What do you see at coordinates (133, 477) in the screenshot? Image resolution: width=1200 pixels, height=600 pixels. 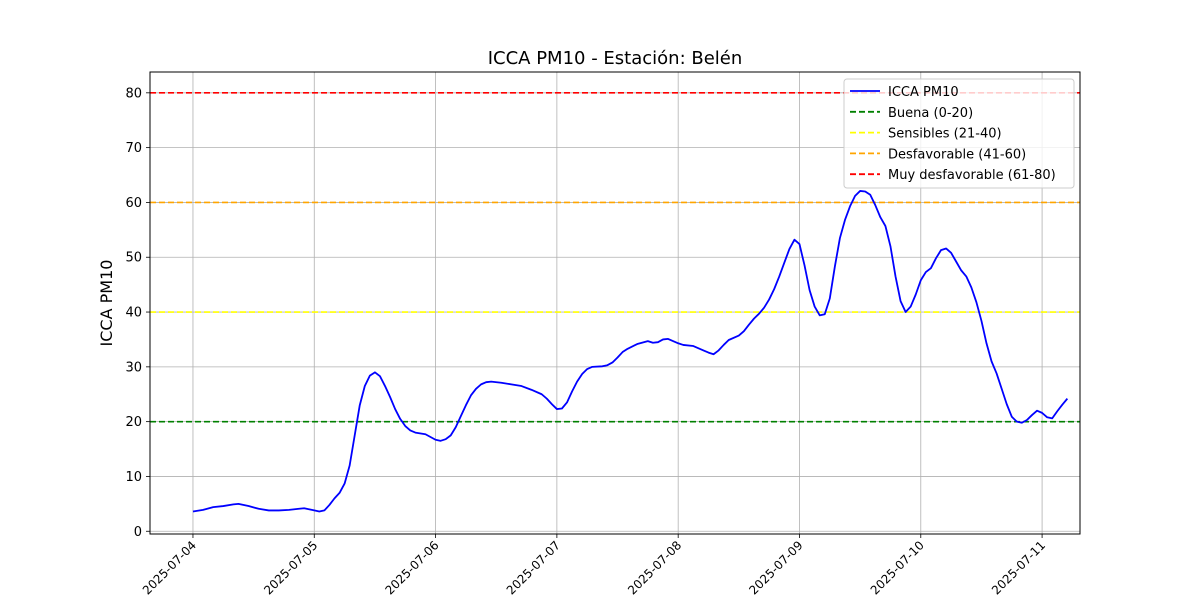 I see `y-tick-label: 10` at bounding box center [133, 477].